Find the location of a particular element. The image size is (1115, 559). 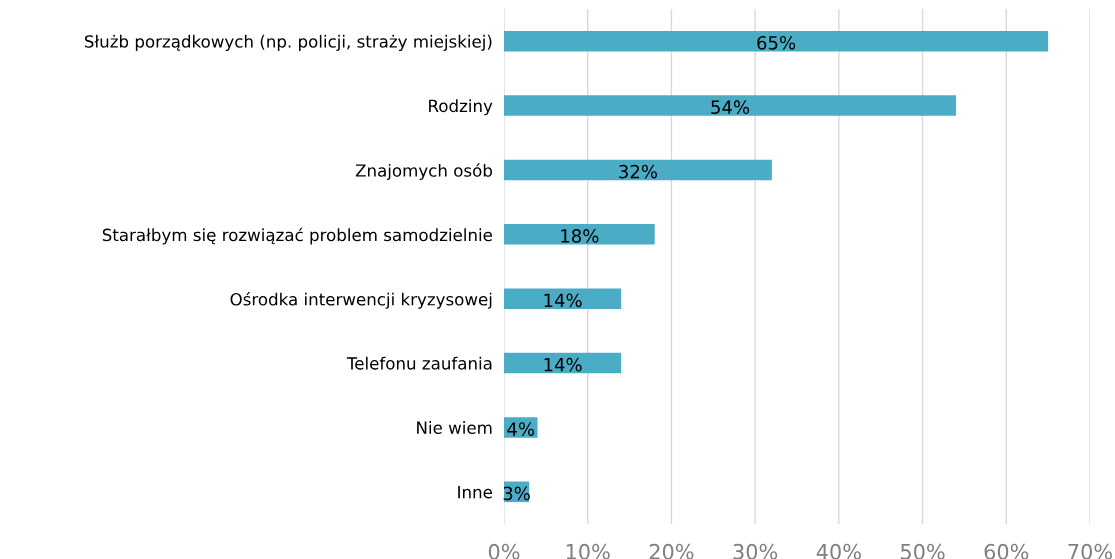

data-label: 18% is located at coordinates (580, 236).